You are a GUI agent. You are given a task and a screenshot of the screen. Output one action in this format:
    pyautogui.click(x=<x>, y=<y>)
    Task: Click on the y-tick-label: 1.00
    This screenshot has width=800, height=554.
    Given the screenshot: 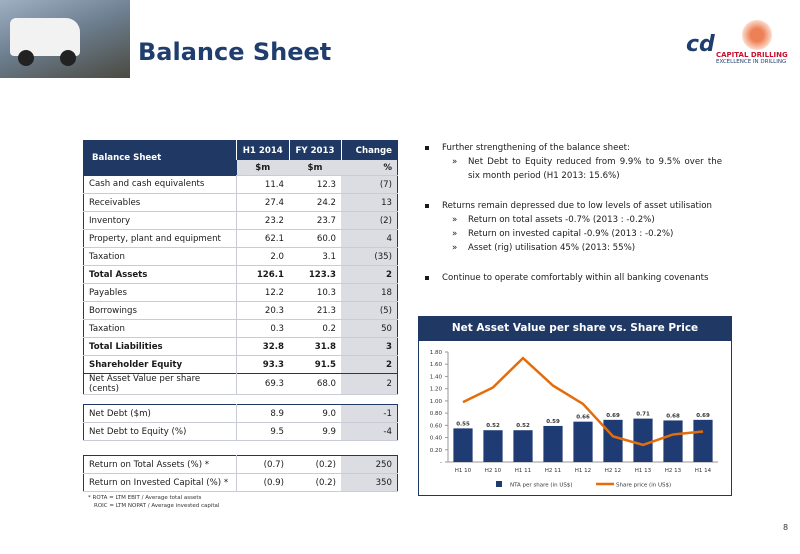 What is the action you would take?
    pyautogui.click(x=436, y=402)
    